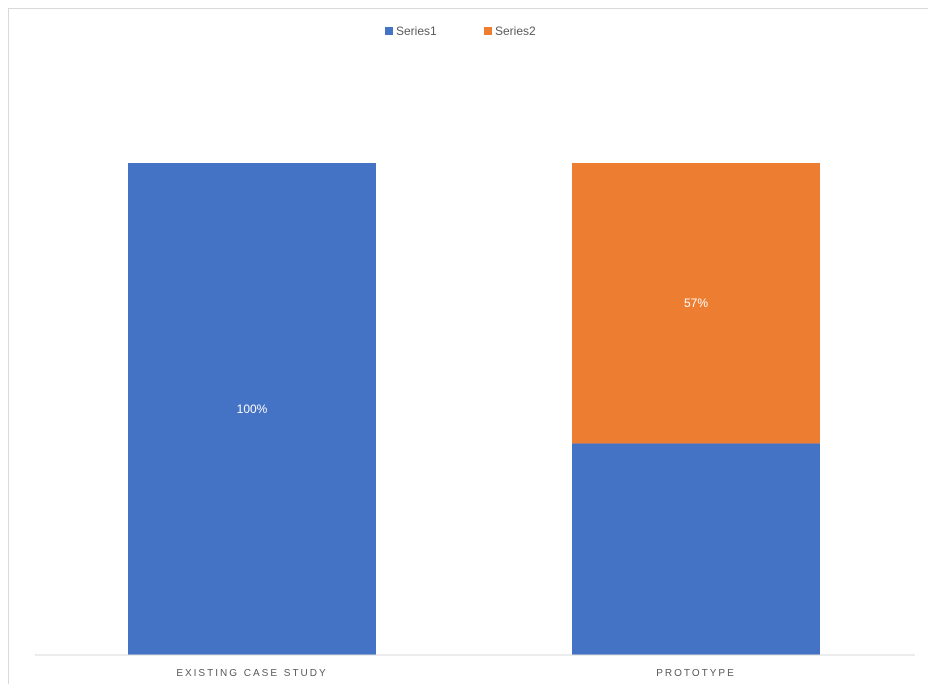 The image size is (930, 686). Describe the element at coordinates (515, 31) in the screenshot. I see `legend-label-series2: Series2` at that location.